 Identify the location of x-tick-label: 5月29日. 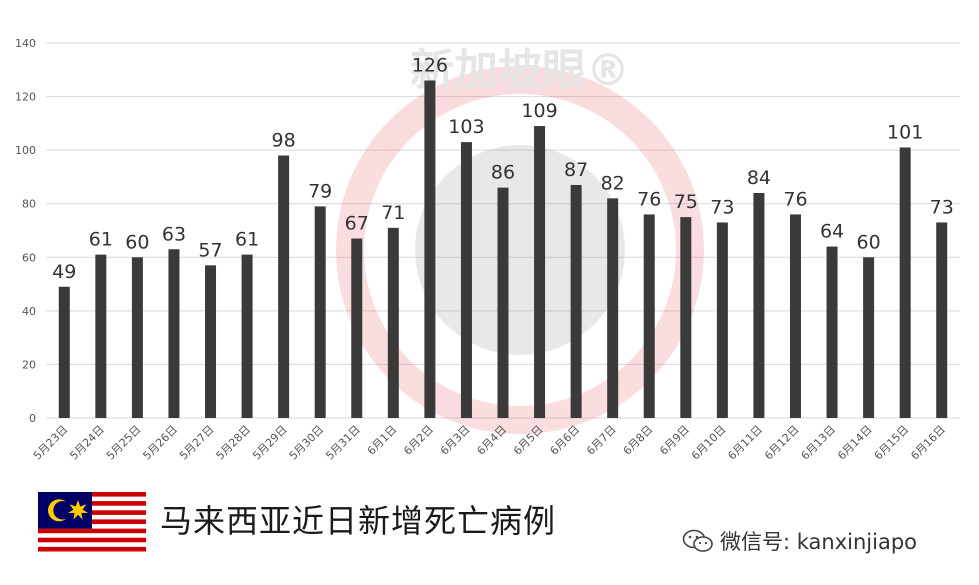
(270, 443).